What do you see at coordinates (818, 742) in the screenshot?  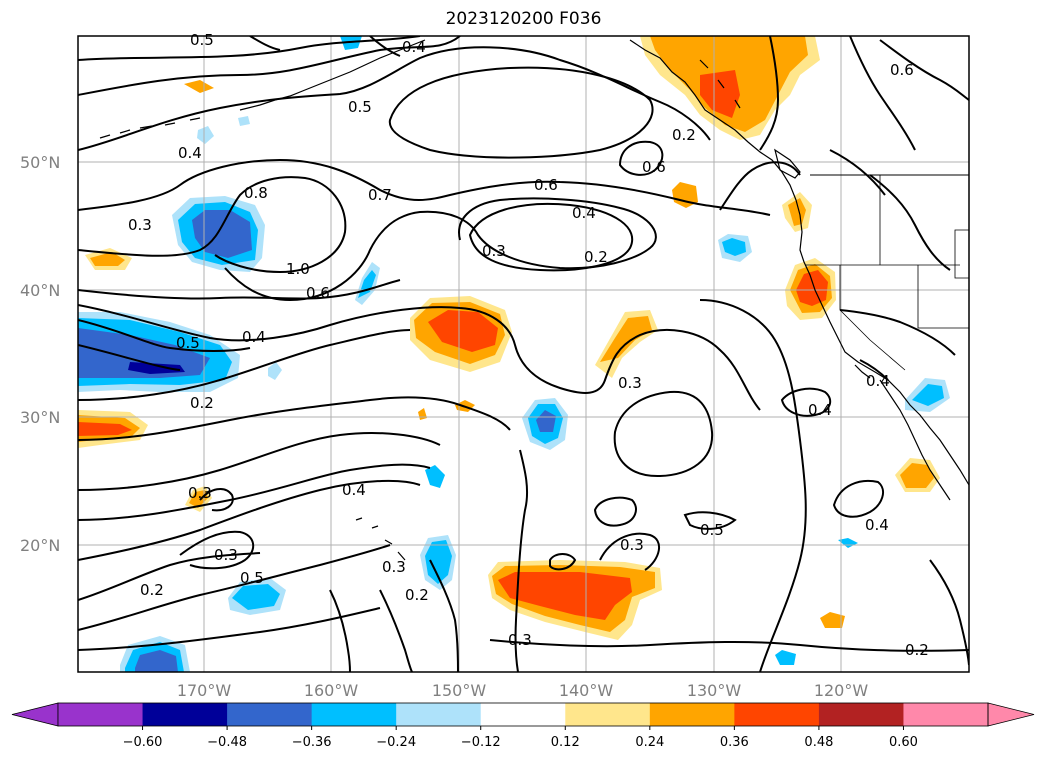 I see `colorbar-tick-label: 0.48` at bounding box center [818, 742].